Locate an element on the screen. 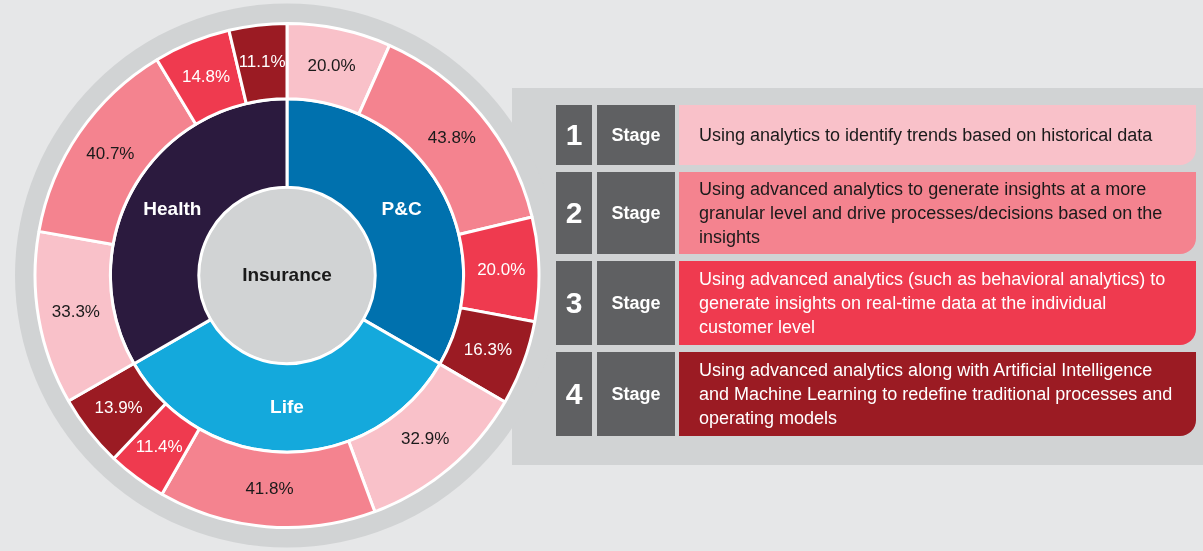  data-label: 32.9% is located at coordinates (425, 439).